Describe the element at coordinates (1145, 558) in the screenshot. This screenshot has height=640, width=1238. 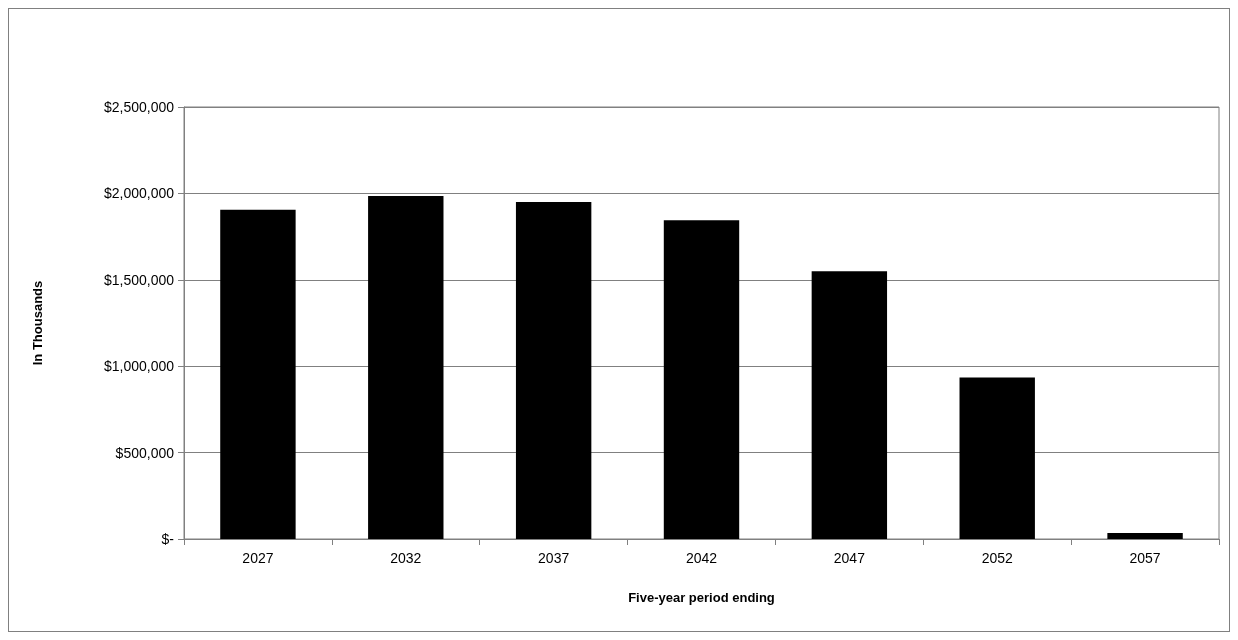
I see `x-tick-label: 2057` at that location.